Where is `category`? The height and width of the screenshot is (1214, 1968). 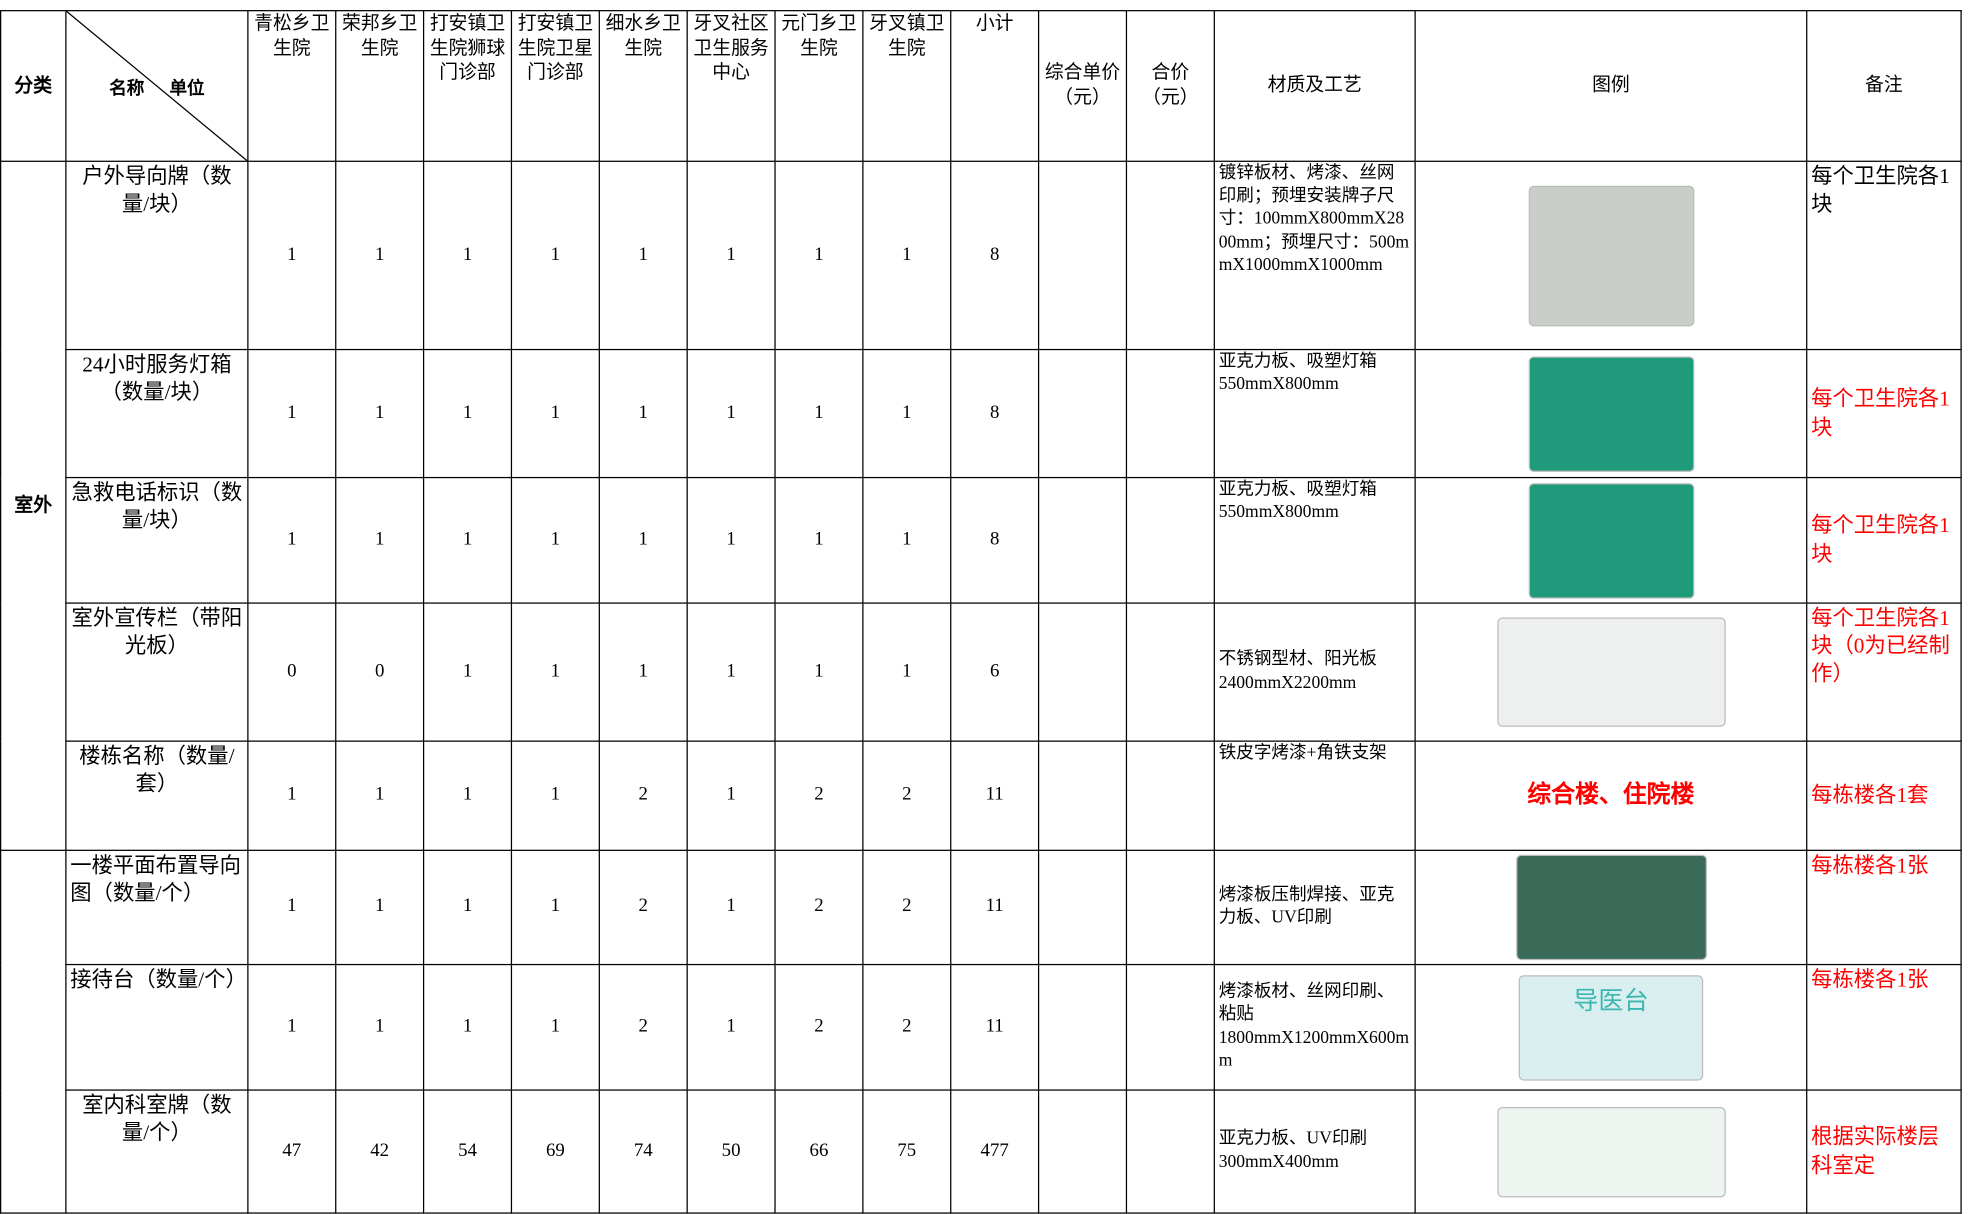
category is located at coordinates (33, 1031).